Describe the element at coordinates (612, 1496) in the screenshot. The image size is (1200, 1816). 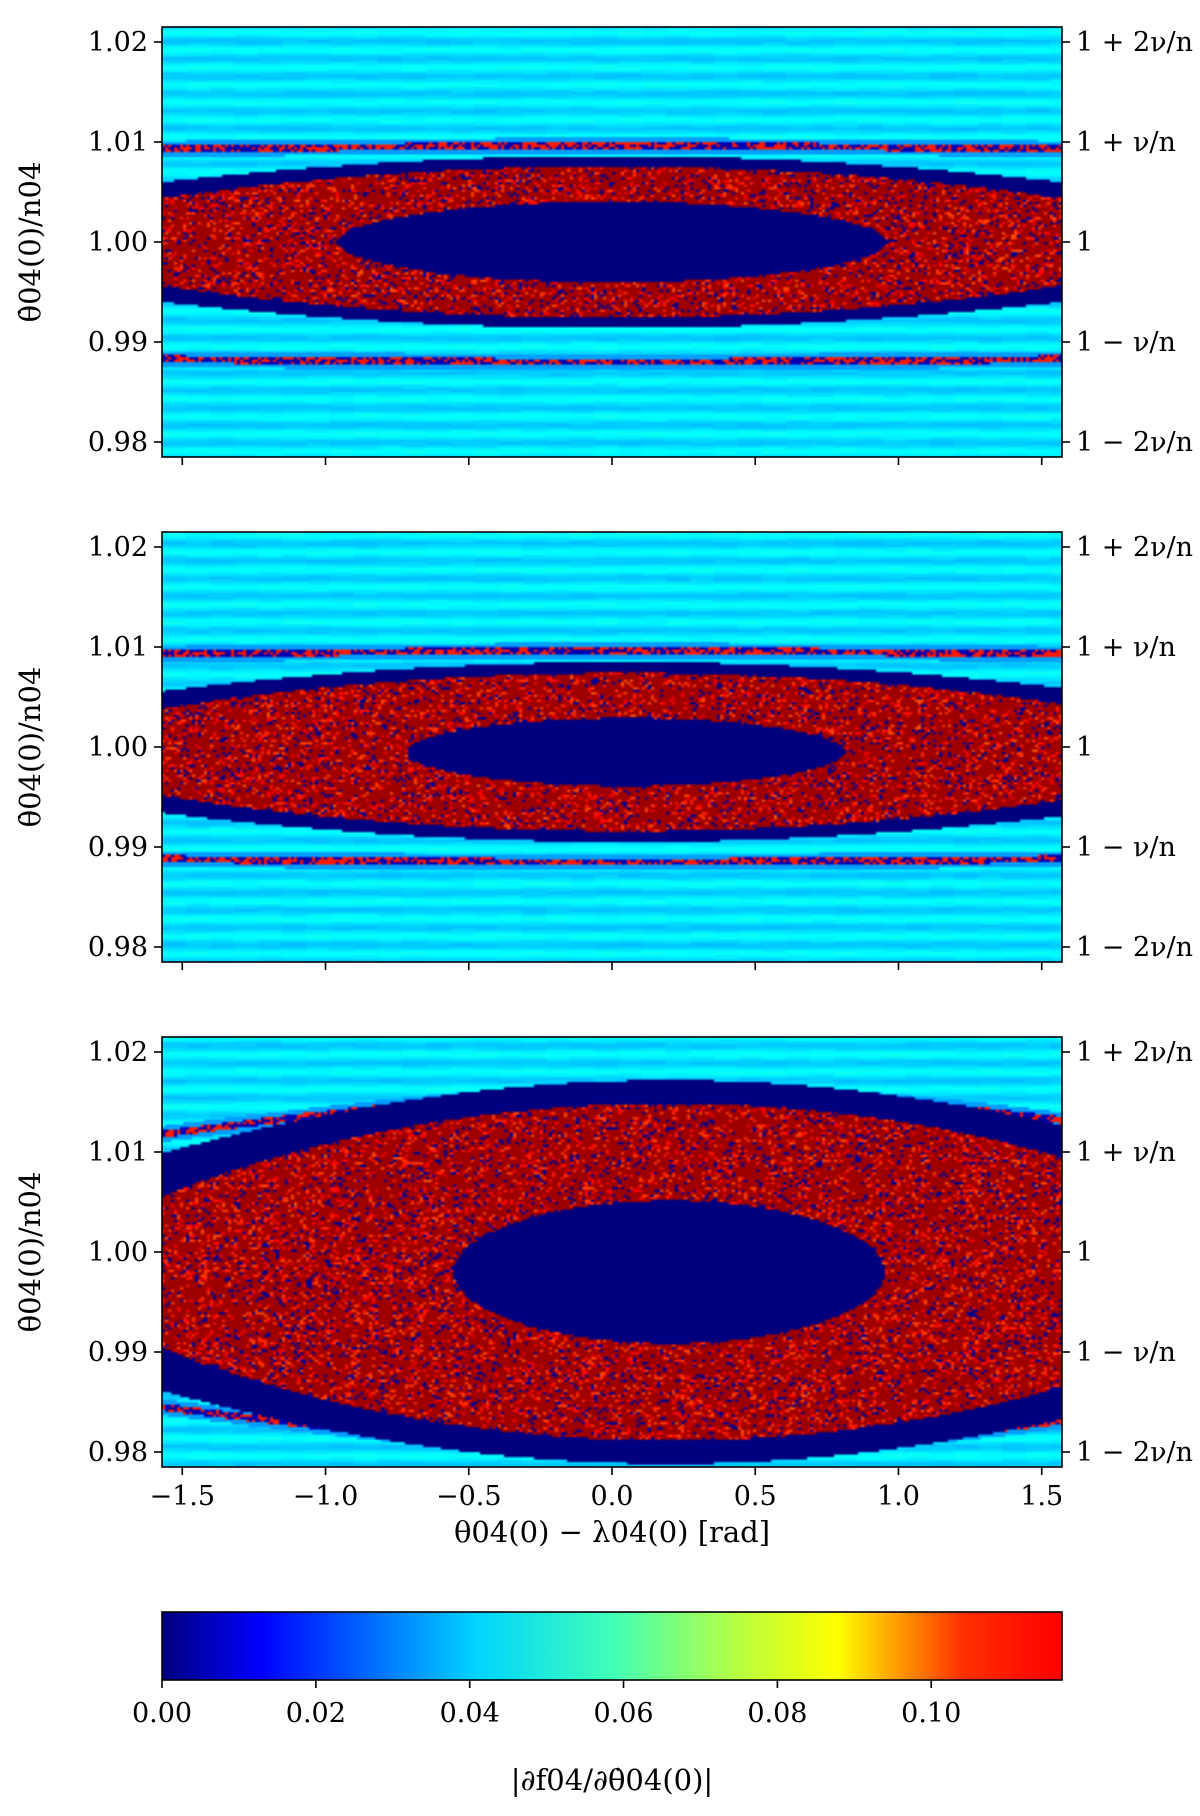
I see `x-tick-label: 0.0` at that location.